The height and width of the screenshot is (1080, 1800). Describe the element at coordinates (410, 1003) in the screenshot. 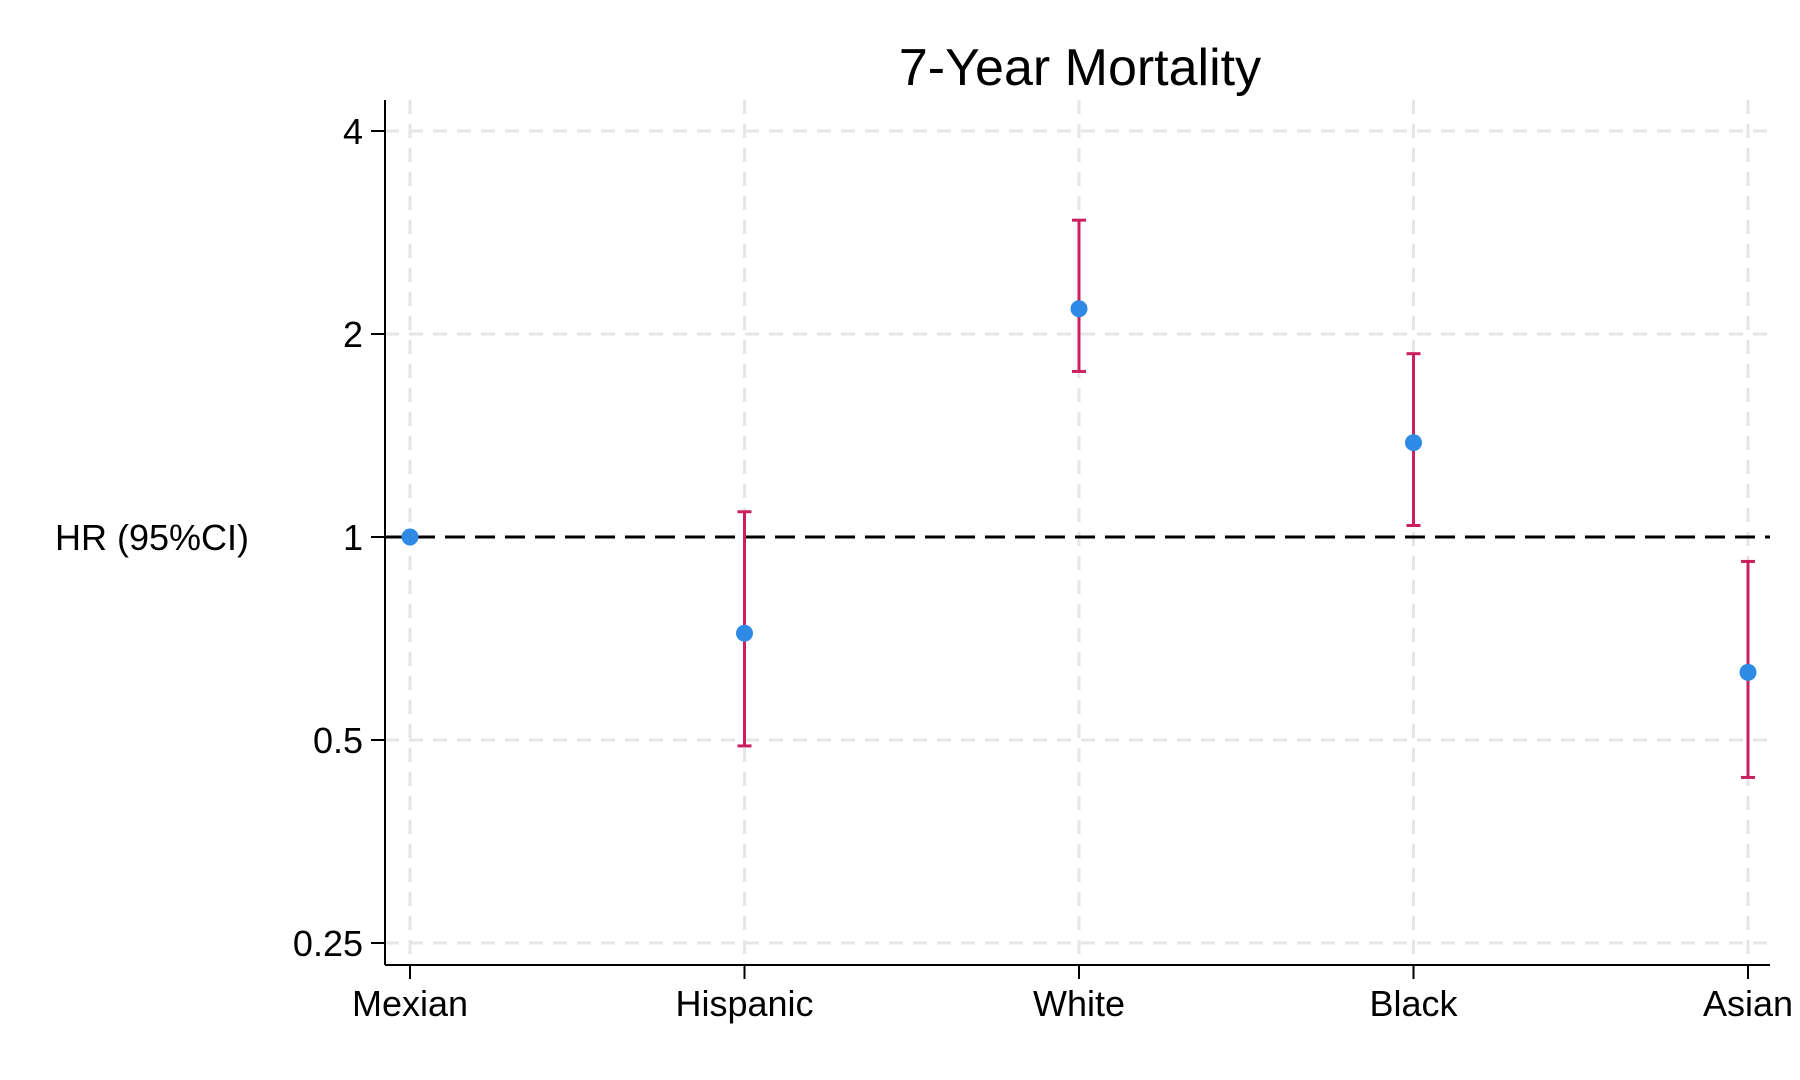

I see `x-tick-label: Mexian` at that location.